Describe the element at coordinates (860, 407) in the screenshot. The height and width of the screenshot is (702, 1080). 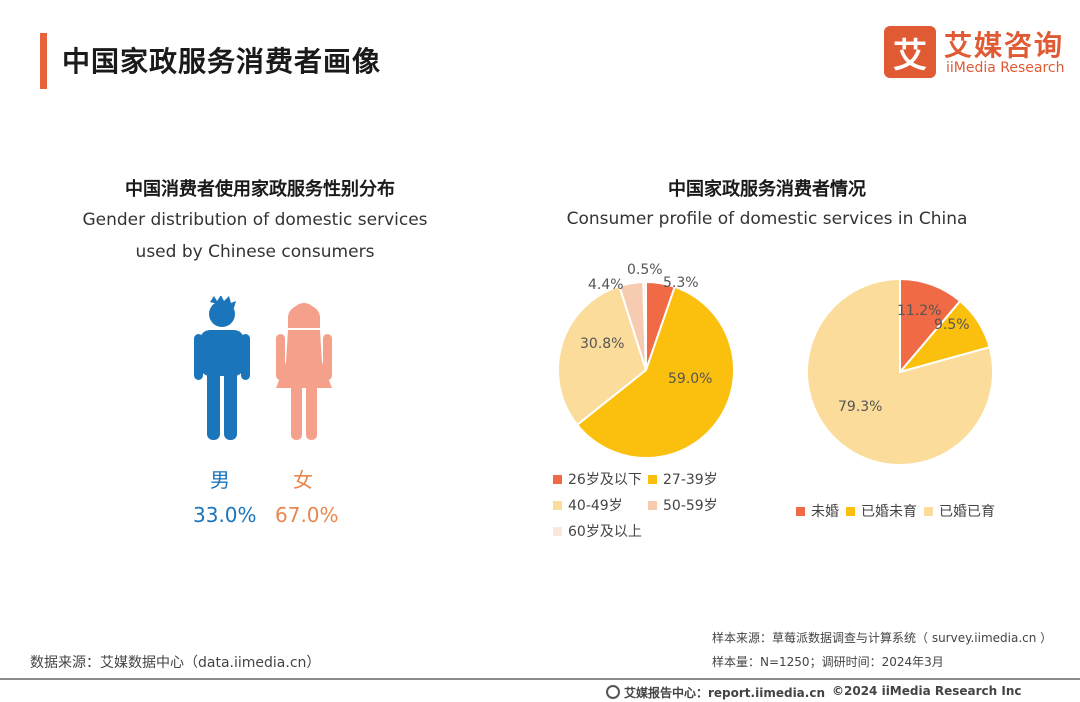
I see `marital-label-married-child: 79.3%` at that location.